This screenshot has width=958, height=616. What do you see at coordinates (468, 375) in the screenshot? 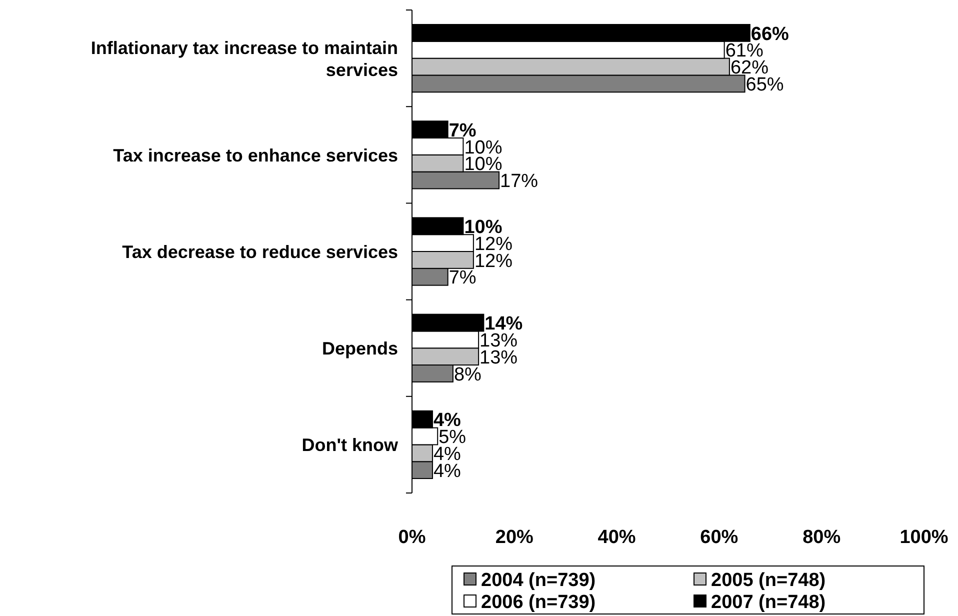
I see `data-label: 8%` at bounding box center [468, 375].